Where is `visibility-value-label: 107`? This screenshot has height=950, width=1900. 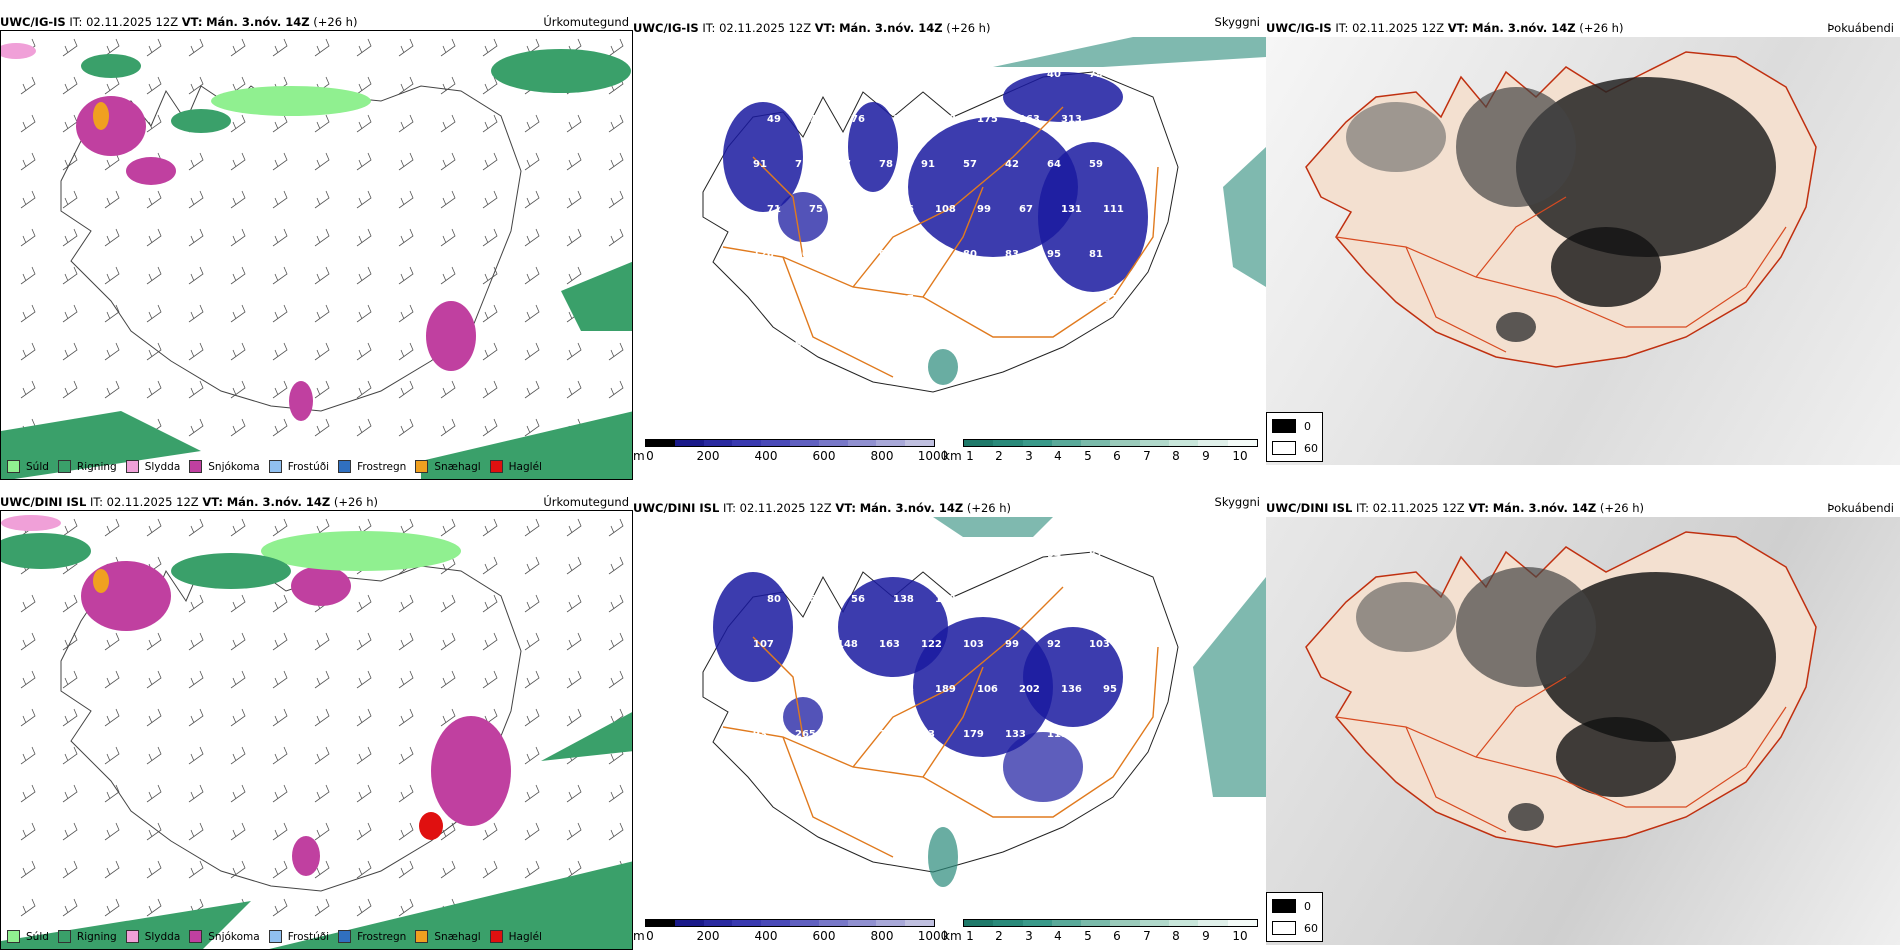 visibility-value-label: 107 is located at coordinates (763, 644).